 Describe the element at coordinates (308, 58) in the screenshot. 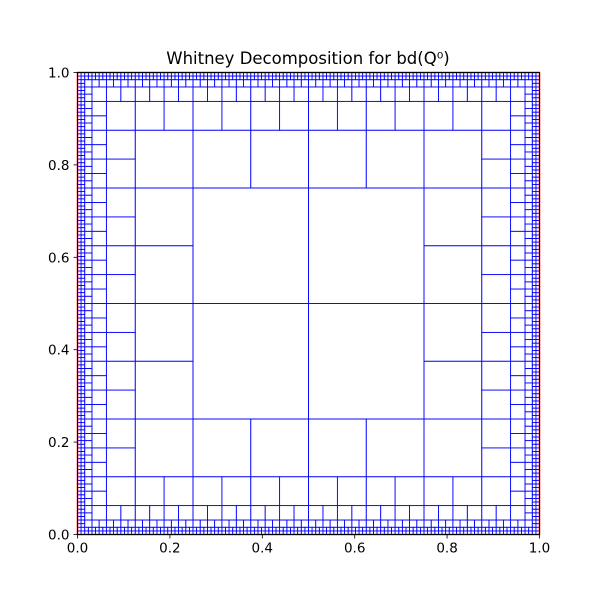

I see `chart-title: Whitney Decomposition for bd(Q⁰)` at that location.